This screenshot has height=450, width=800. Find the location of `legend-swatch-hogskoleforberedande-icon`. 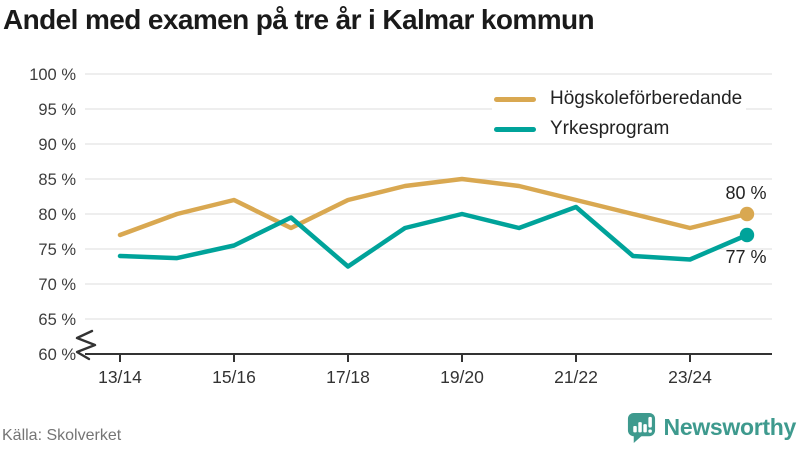

legend-swatch-hogskoleforberedande-icon is located at coordinates (515, 99).